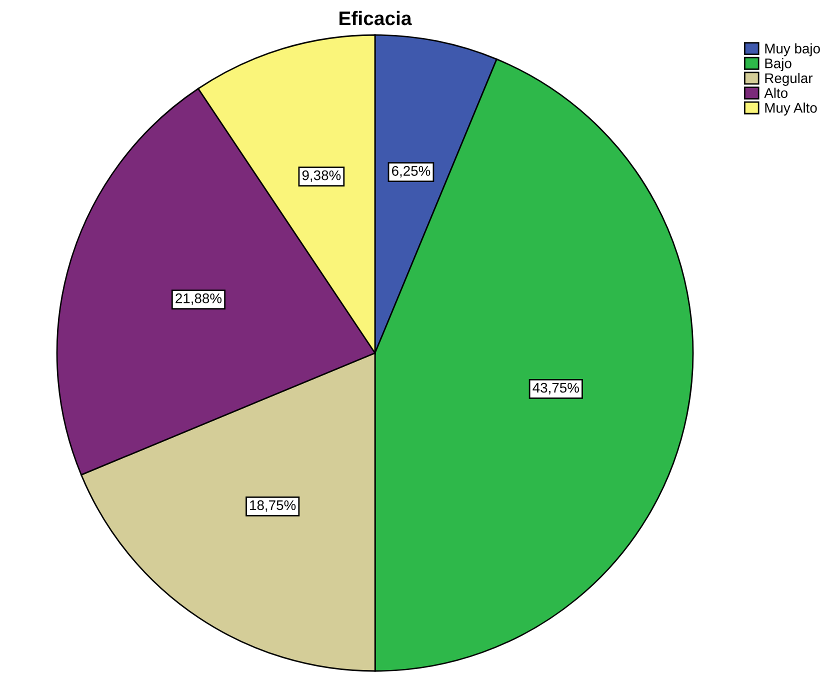  Describe the element at coordinates (321, 176) in the screenshot. I see `data-label: 9,38%` at that location.